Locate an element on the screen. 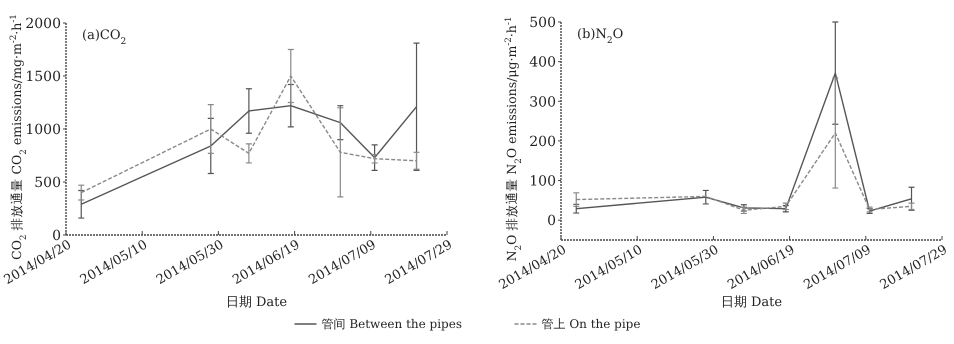 This screenshot has height=344, width=954. y-tick-label: 200 is located at coordinates (542, 142).